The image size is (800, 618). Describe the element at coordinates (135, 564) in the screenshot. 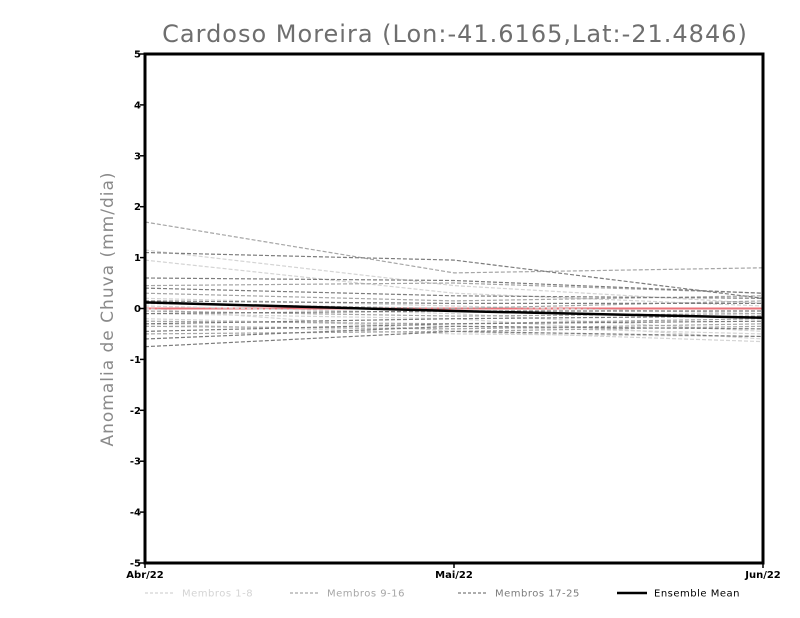

I see `y-tick-label: -5` at that location.